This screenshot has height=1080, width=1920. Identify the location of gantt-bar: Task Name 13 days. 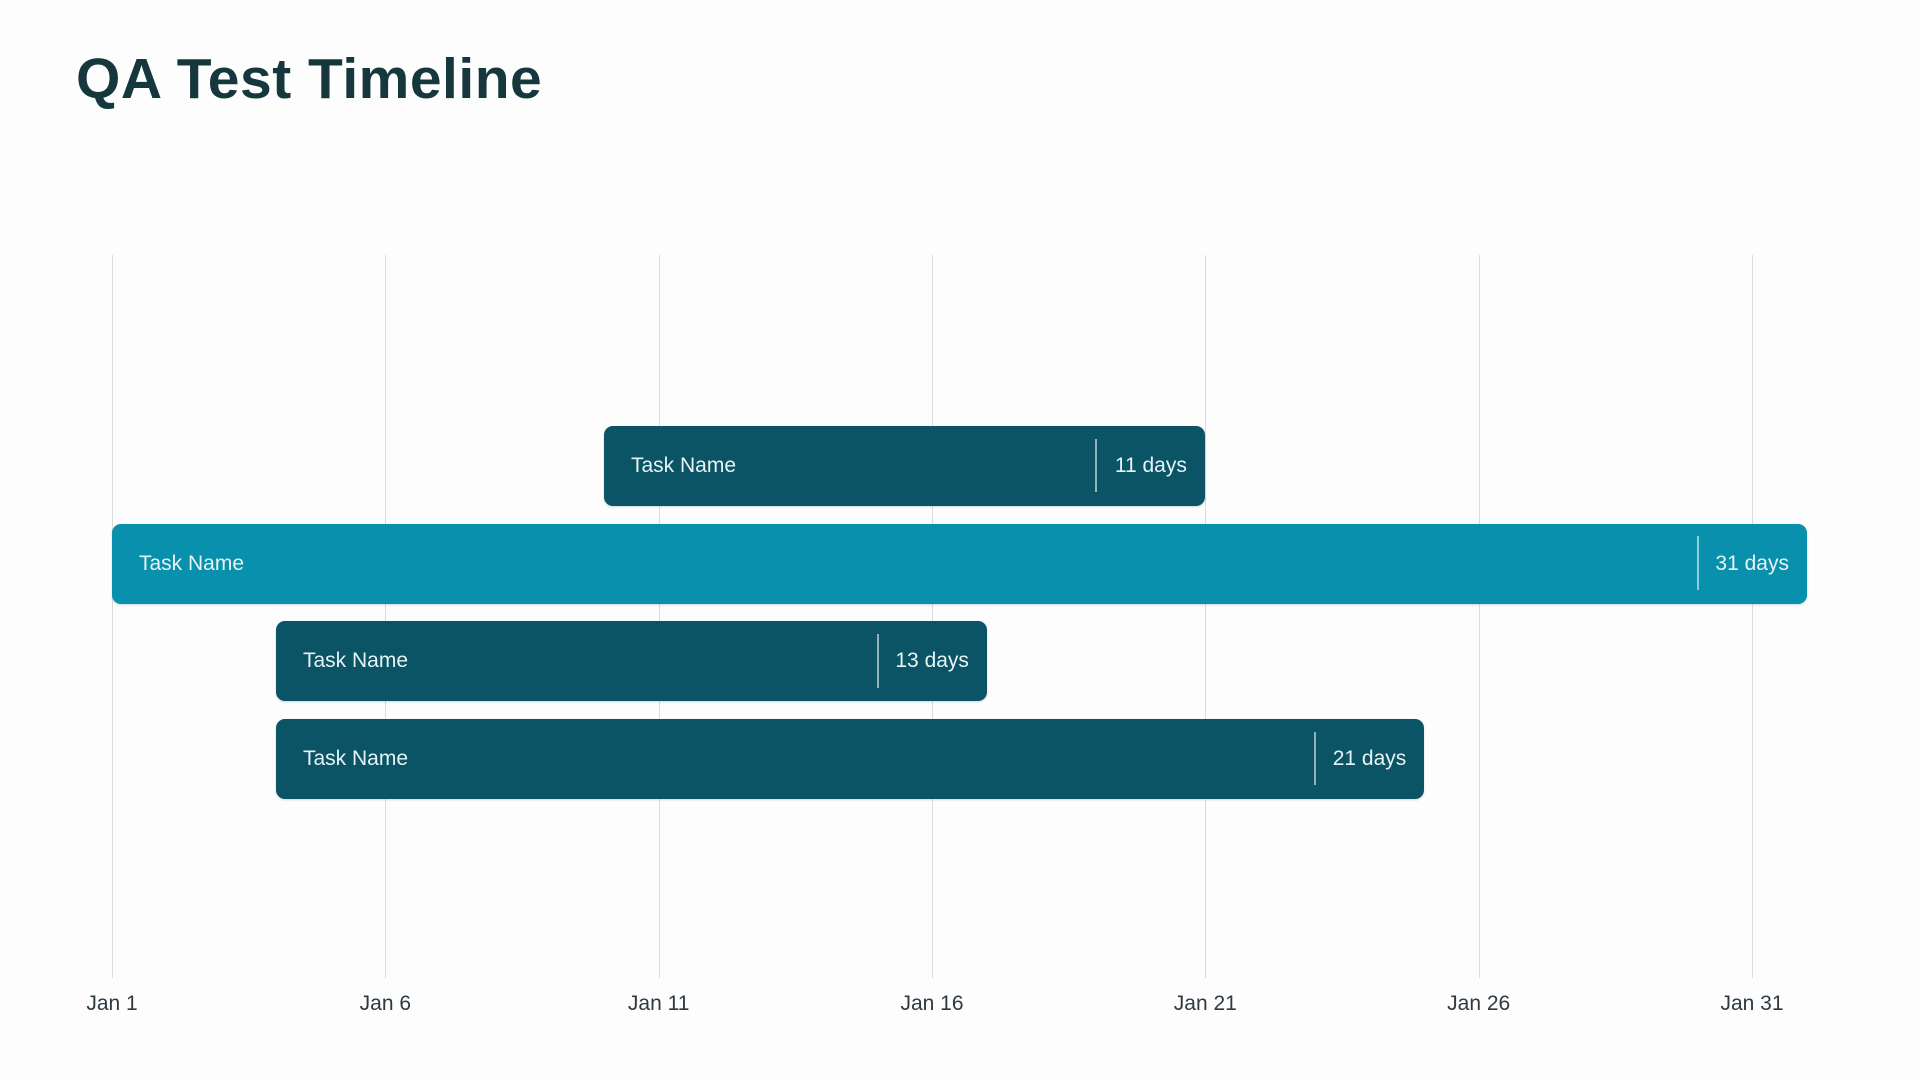
(631, 661).